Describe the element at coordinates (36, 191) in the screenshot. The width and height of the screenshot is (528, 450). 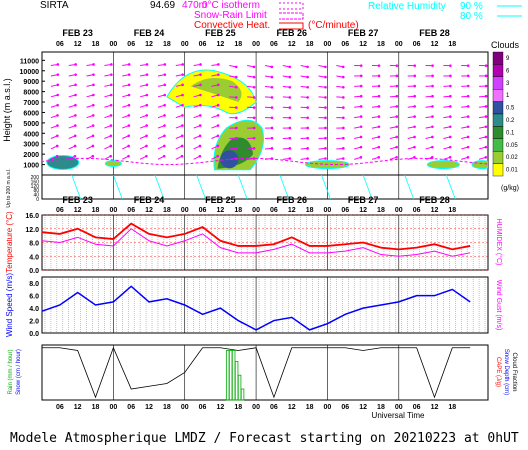
I see `low-height-tick-label: 80` at that location.